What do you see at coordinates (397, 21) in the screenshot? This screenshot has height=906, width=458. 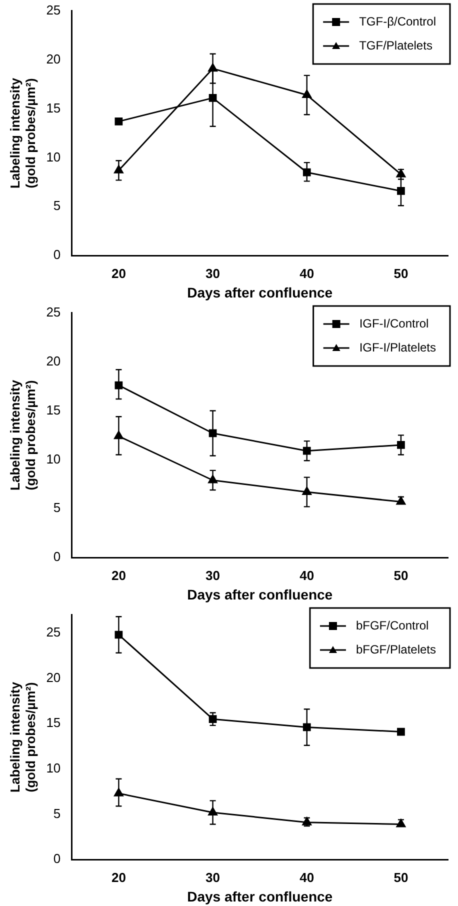 I see `legend-label: TGF-β/Control` at bounding box center [397, 21].